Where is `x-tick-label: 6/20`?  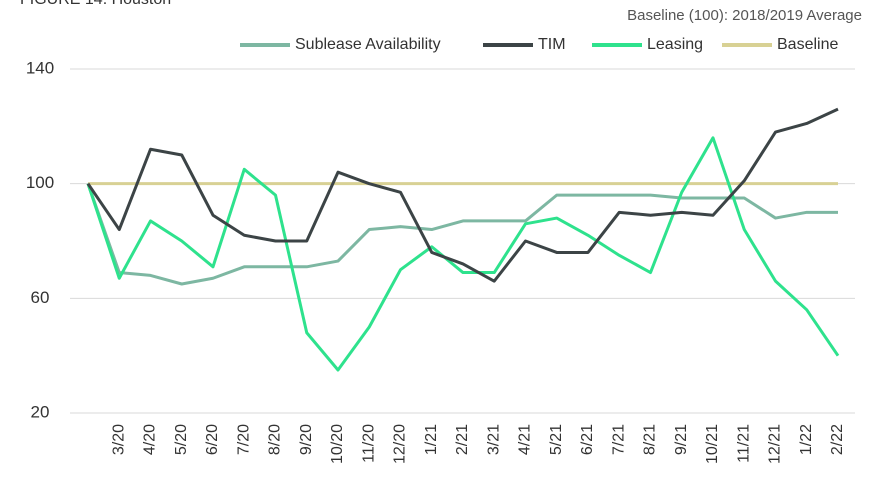 x-tick-label: 6/20 is located at coordinates (212, 439).